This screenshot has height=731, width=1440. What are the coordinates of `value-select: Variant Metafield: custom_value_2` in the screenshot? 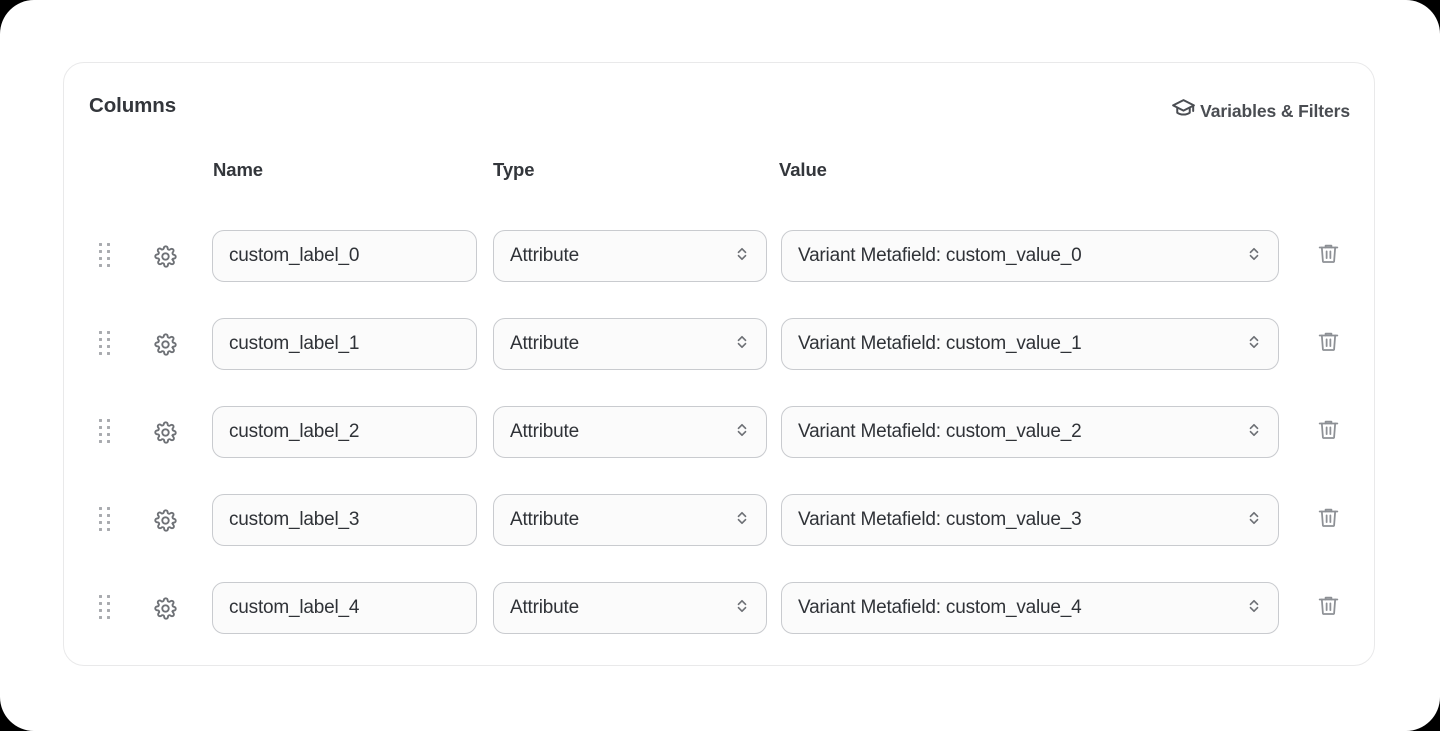 It's located at (1030, 432).